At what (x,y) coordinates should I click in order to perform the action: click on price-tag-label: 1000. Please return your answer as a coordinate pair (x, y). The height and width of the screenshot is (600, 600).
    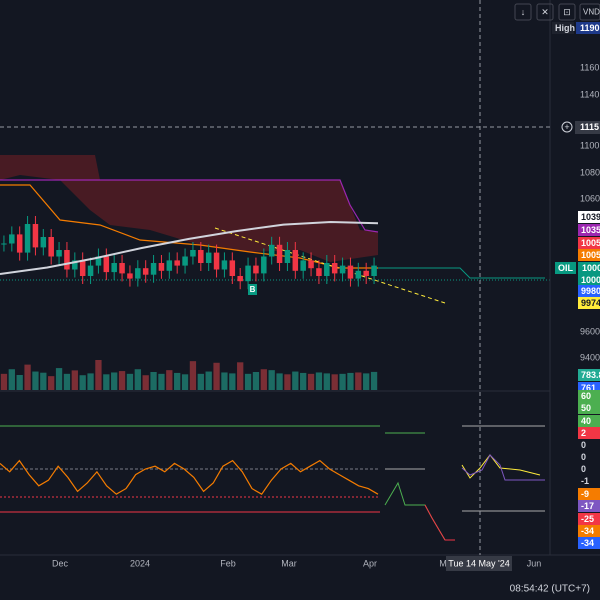
    Looking at the image, I should click on (590, 280).